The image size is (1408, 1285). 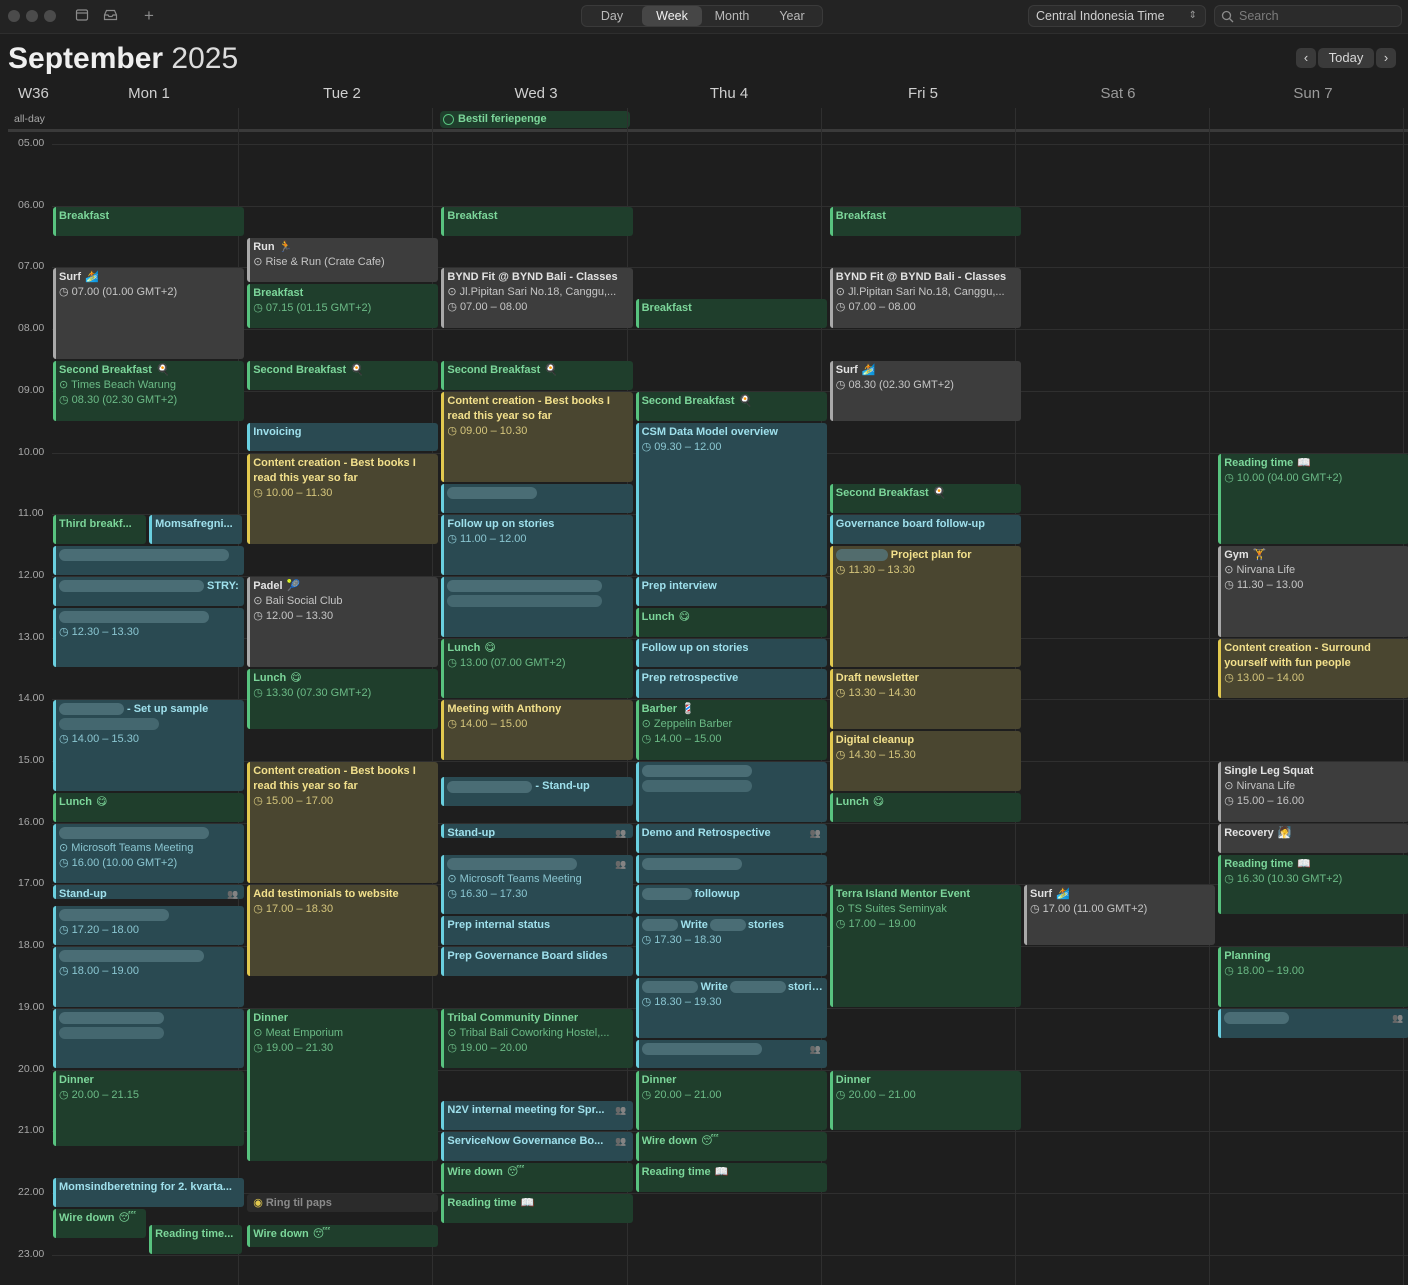 What do you see at coordinates (149, 591) in the screenshot?
I see `calendar-event: STRY:` at bounding box center [149, 591].